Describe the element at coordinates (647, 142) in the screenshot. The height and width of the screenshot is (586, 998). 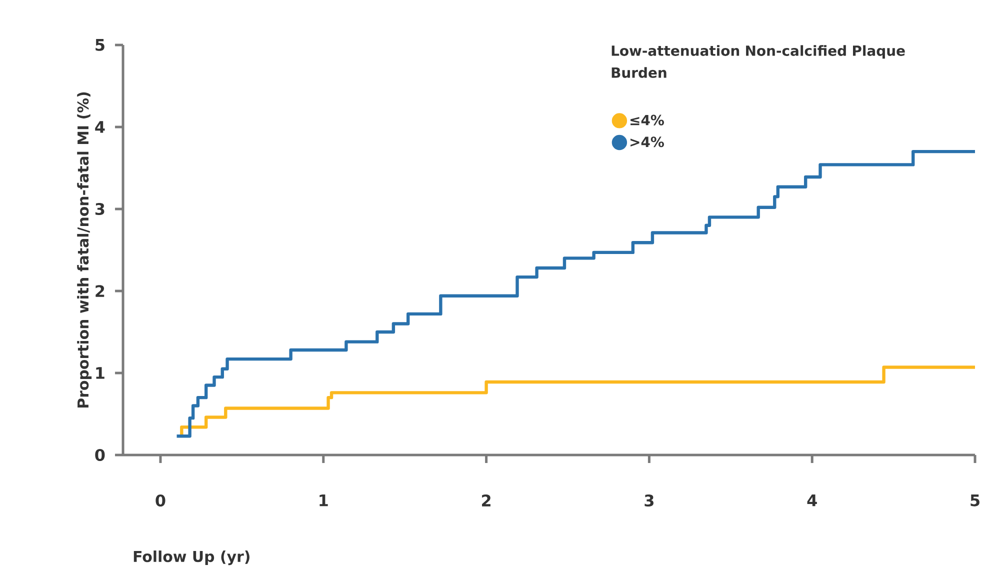
I see `legend-label: >4%` at that location.